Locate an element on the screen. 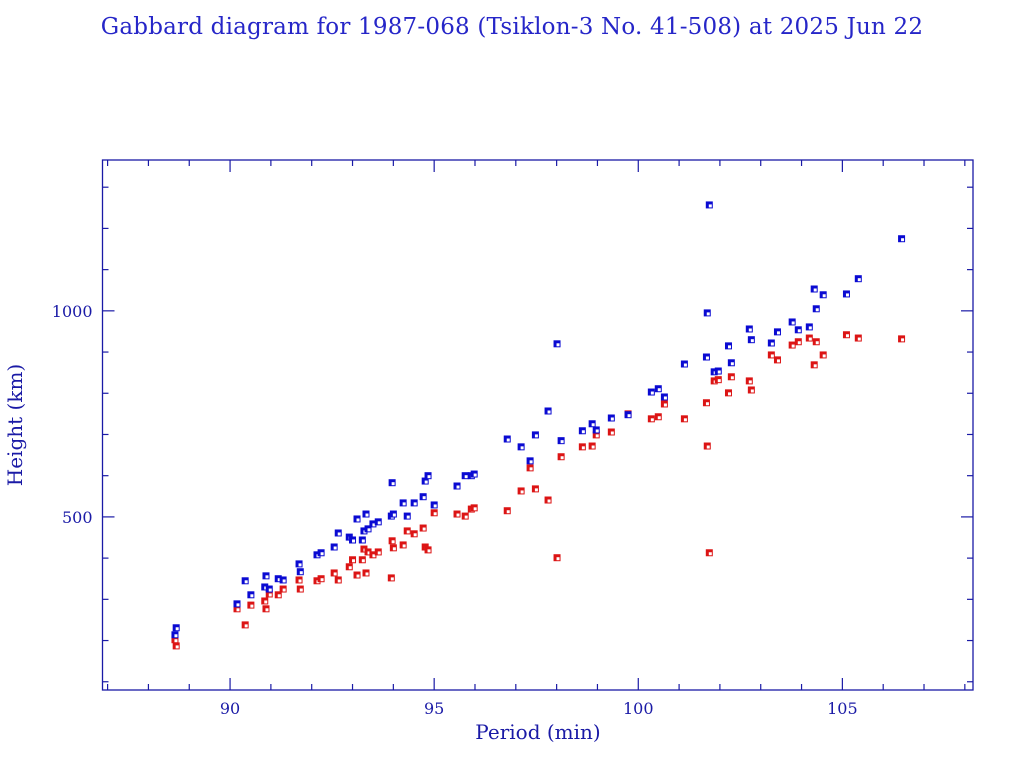 The image size is (1024, 768). x-tick-label: 95 is located at coordinates (434, 708).